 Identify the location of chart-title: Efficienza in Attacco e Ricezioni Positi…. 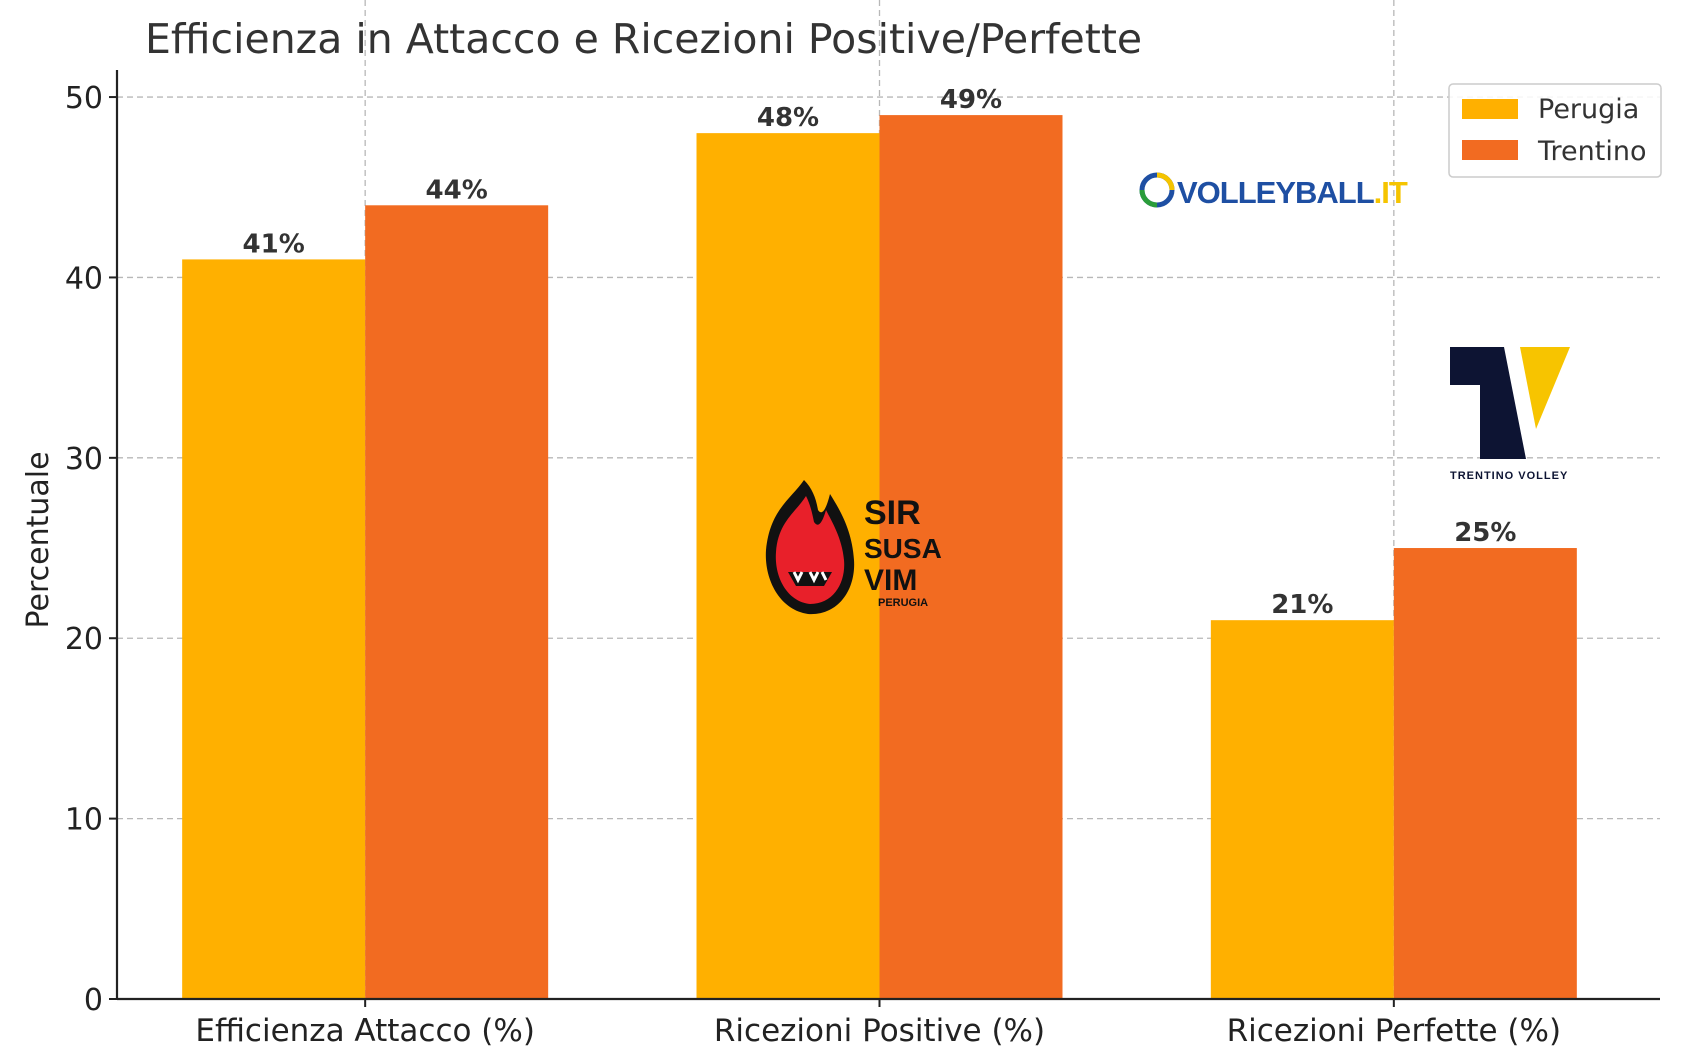
(643, 39).